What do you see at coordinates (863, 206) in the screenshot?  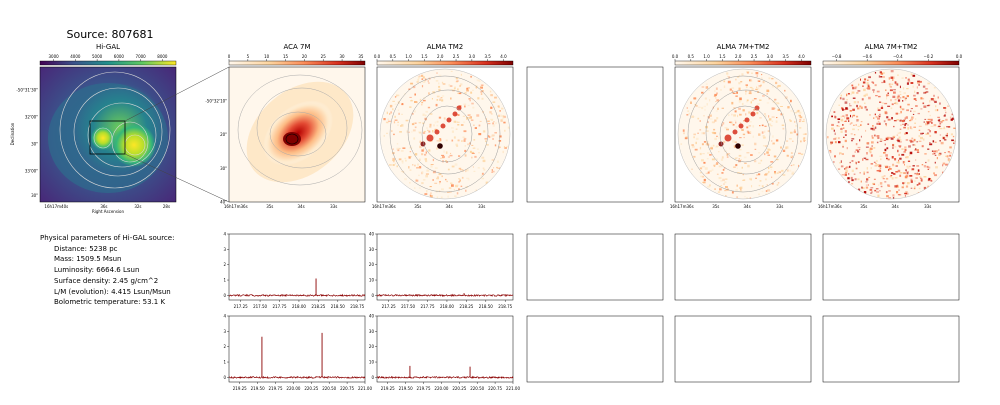 I see `alma-xtick-4: 35s` at bounding box center [863, 206].